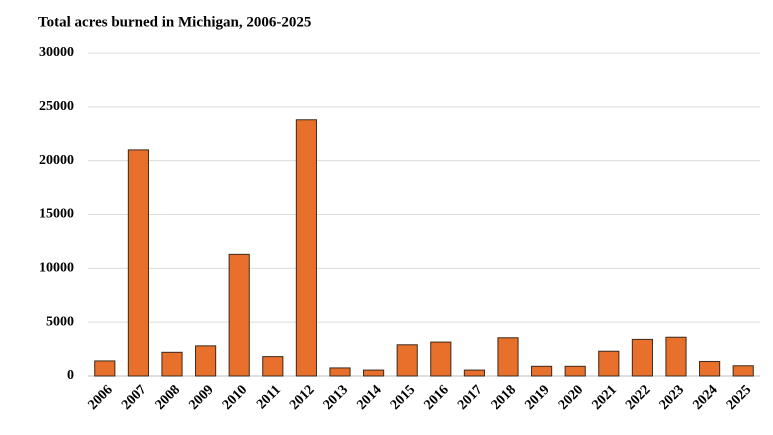 The width and height of the screenshot is (773, 435). I want to click on x-tick-label: 2013, so click(336, 397).